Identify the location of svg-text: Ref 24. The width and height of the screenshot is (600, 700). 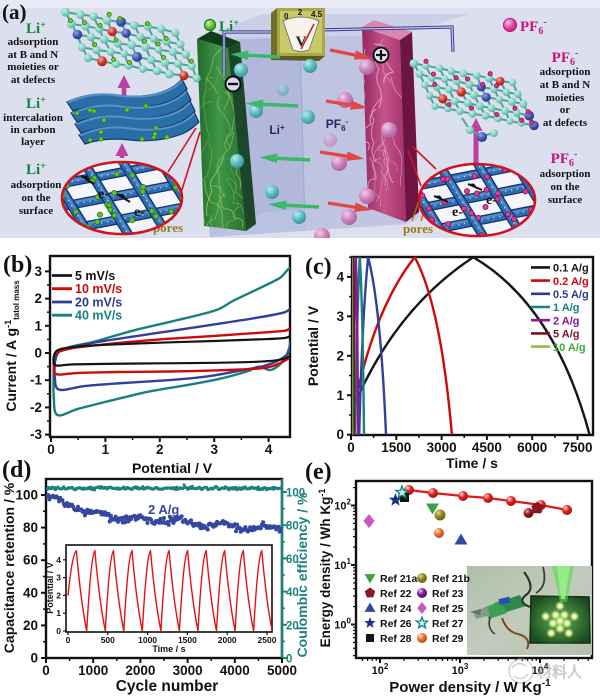
(396, 609).